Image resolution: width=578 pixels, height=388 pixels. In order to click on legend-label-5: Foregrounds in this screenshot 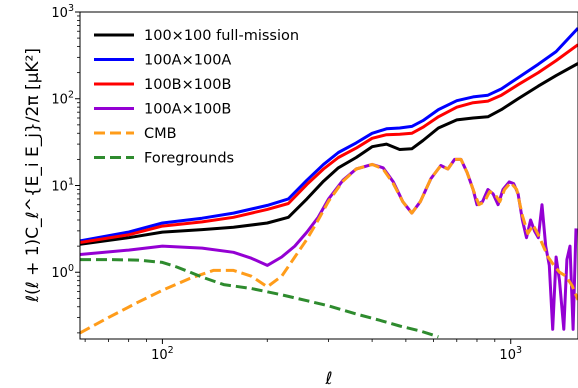, I will do `click(189, 159)`.